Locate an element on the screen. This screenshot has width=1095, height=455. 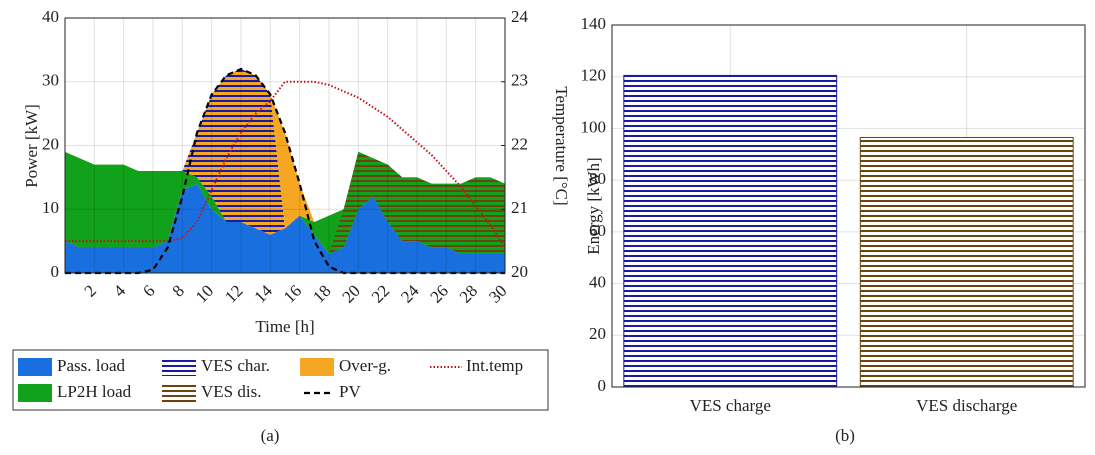
legend-box is located at coordinates (280, 380).